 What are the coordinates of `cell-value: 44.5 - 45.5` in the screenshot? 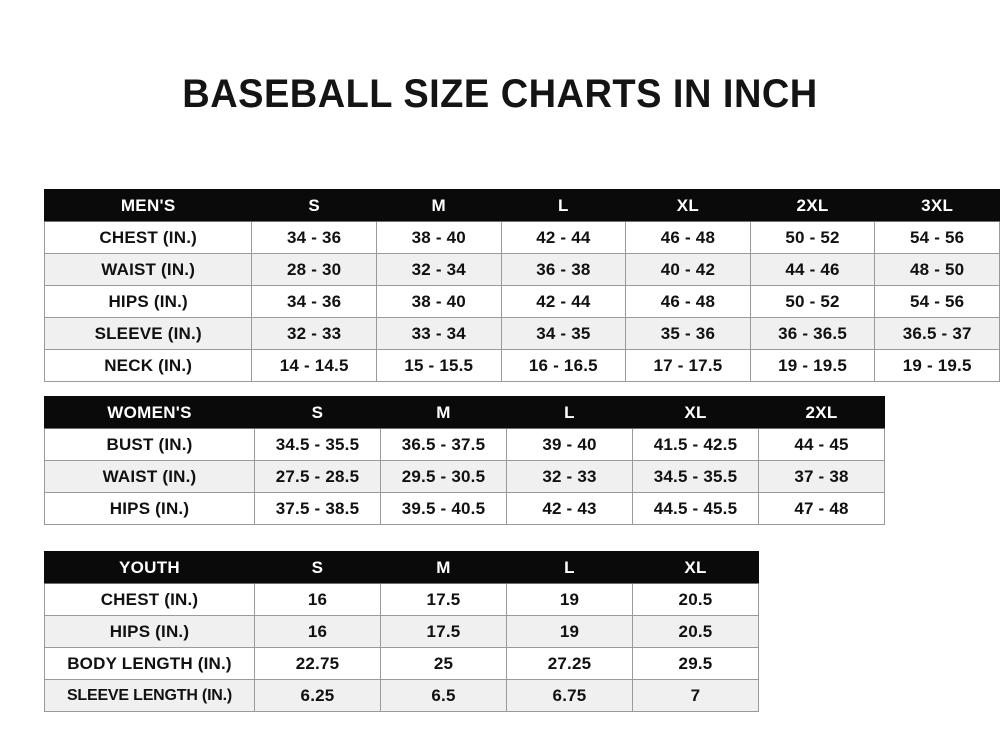 It's located at (695, 508).